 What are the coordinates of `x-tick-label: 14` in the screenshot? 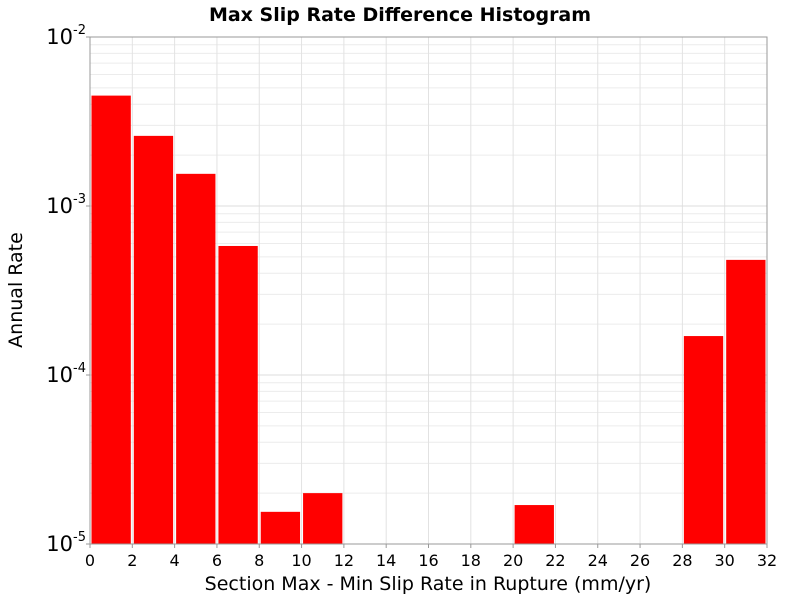 It's located at (386, 560).